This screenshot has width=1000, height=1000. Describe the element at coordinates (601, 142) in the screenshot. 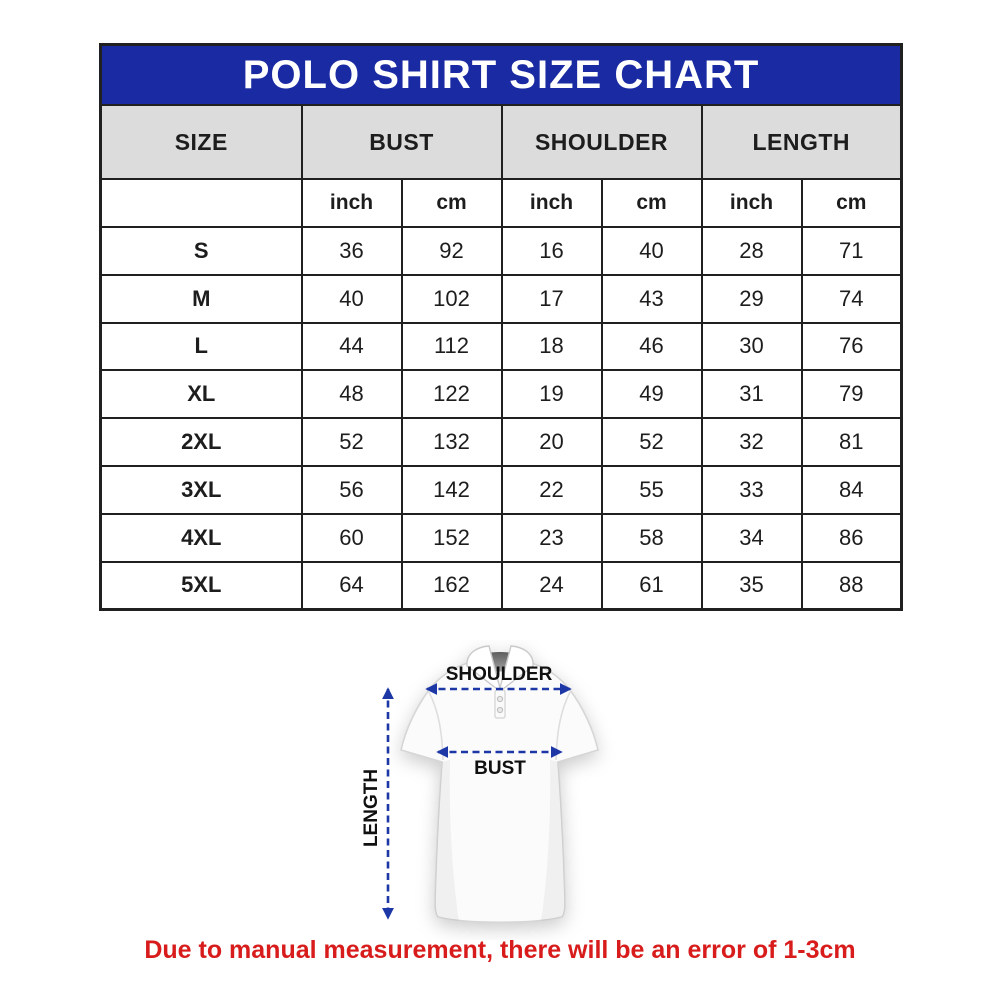

I see `col-header-shoulder: SHOULDER` at that location.